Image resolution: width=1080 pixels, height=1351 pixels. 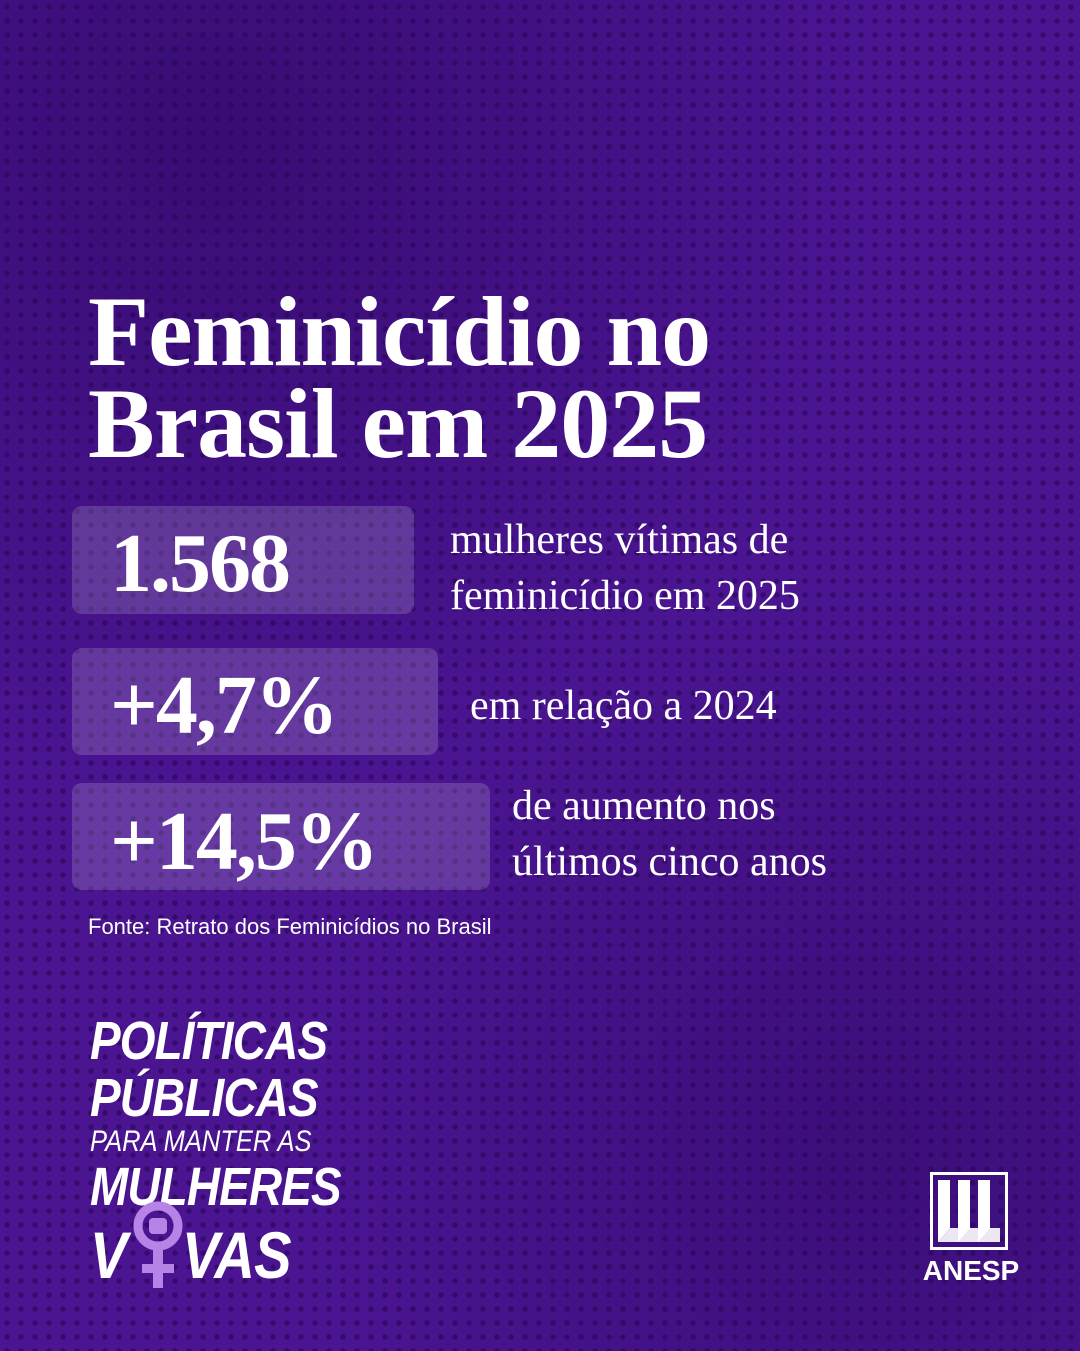 I want to click on stat-figure: +14,5%, so click(x=244, y=841).